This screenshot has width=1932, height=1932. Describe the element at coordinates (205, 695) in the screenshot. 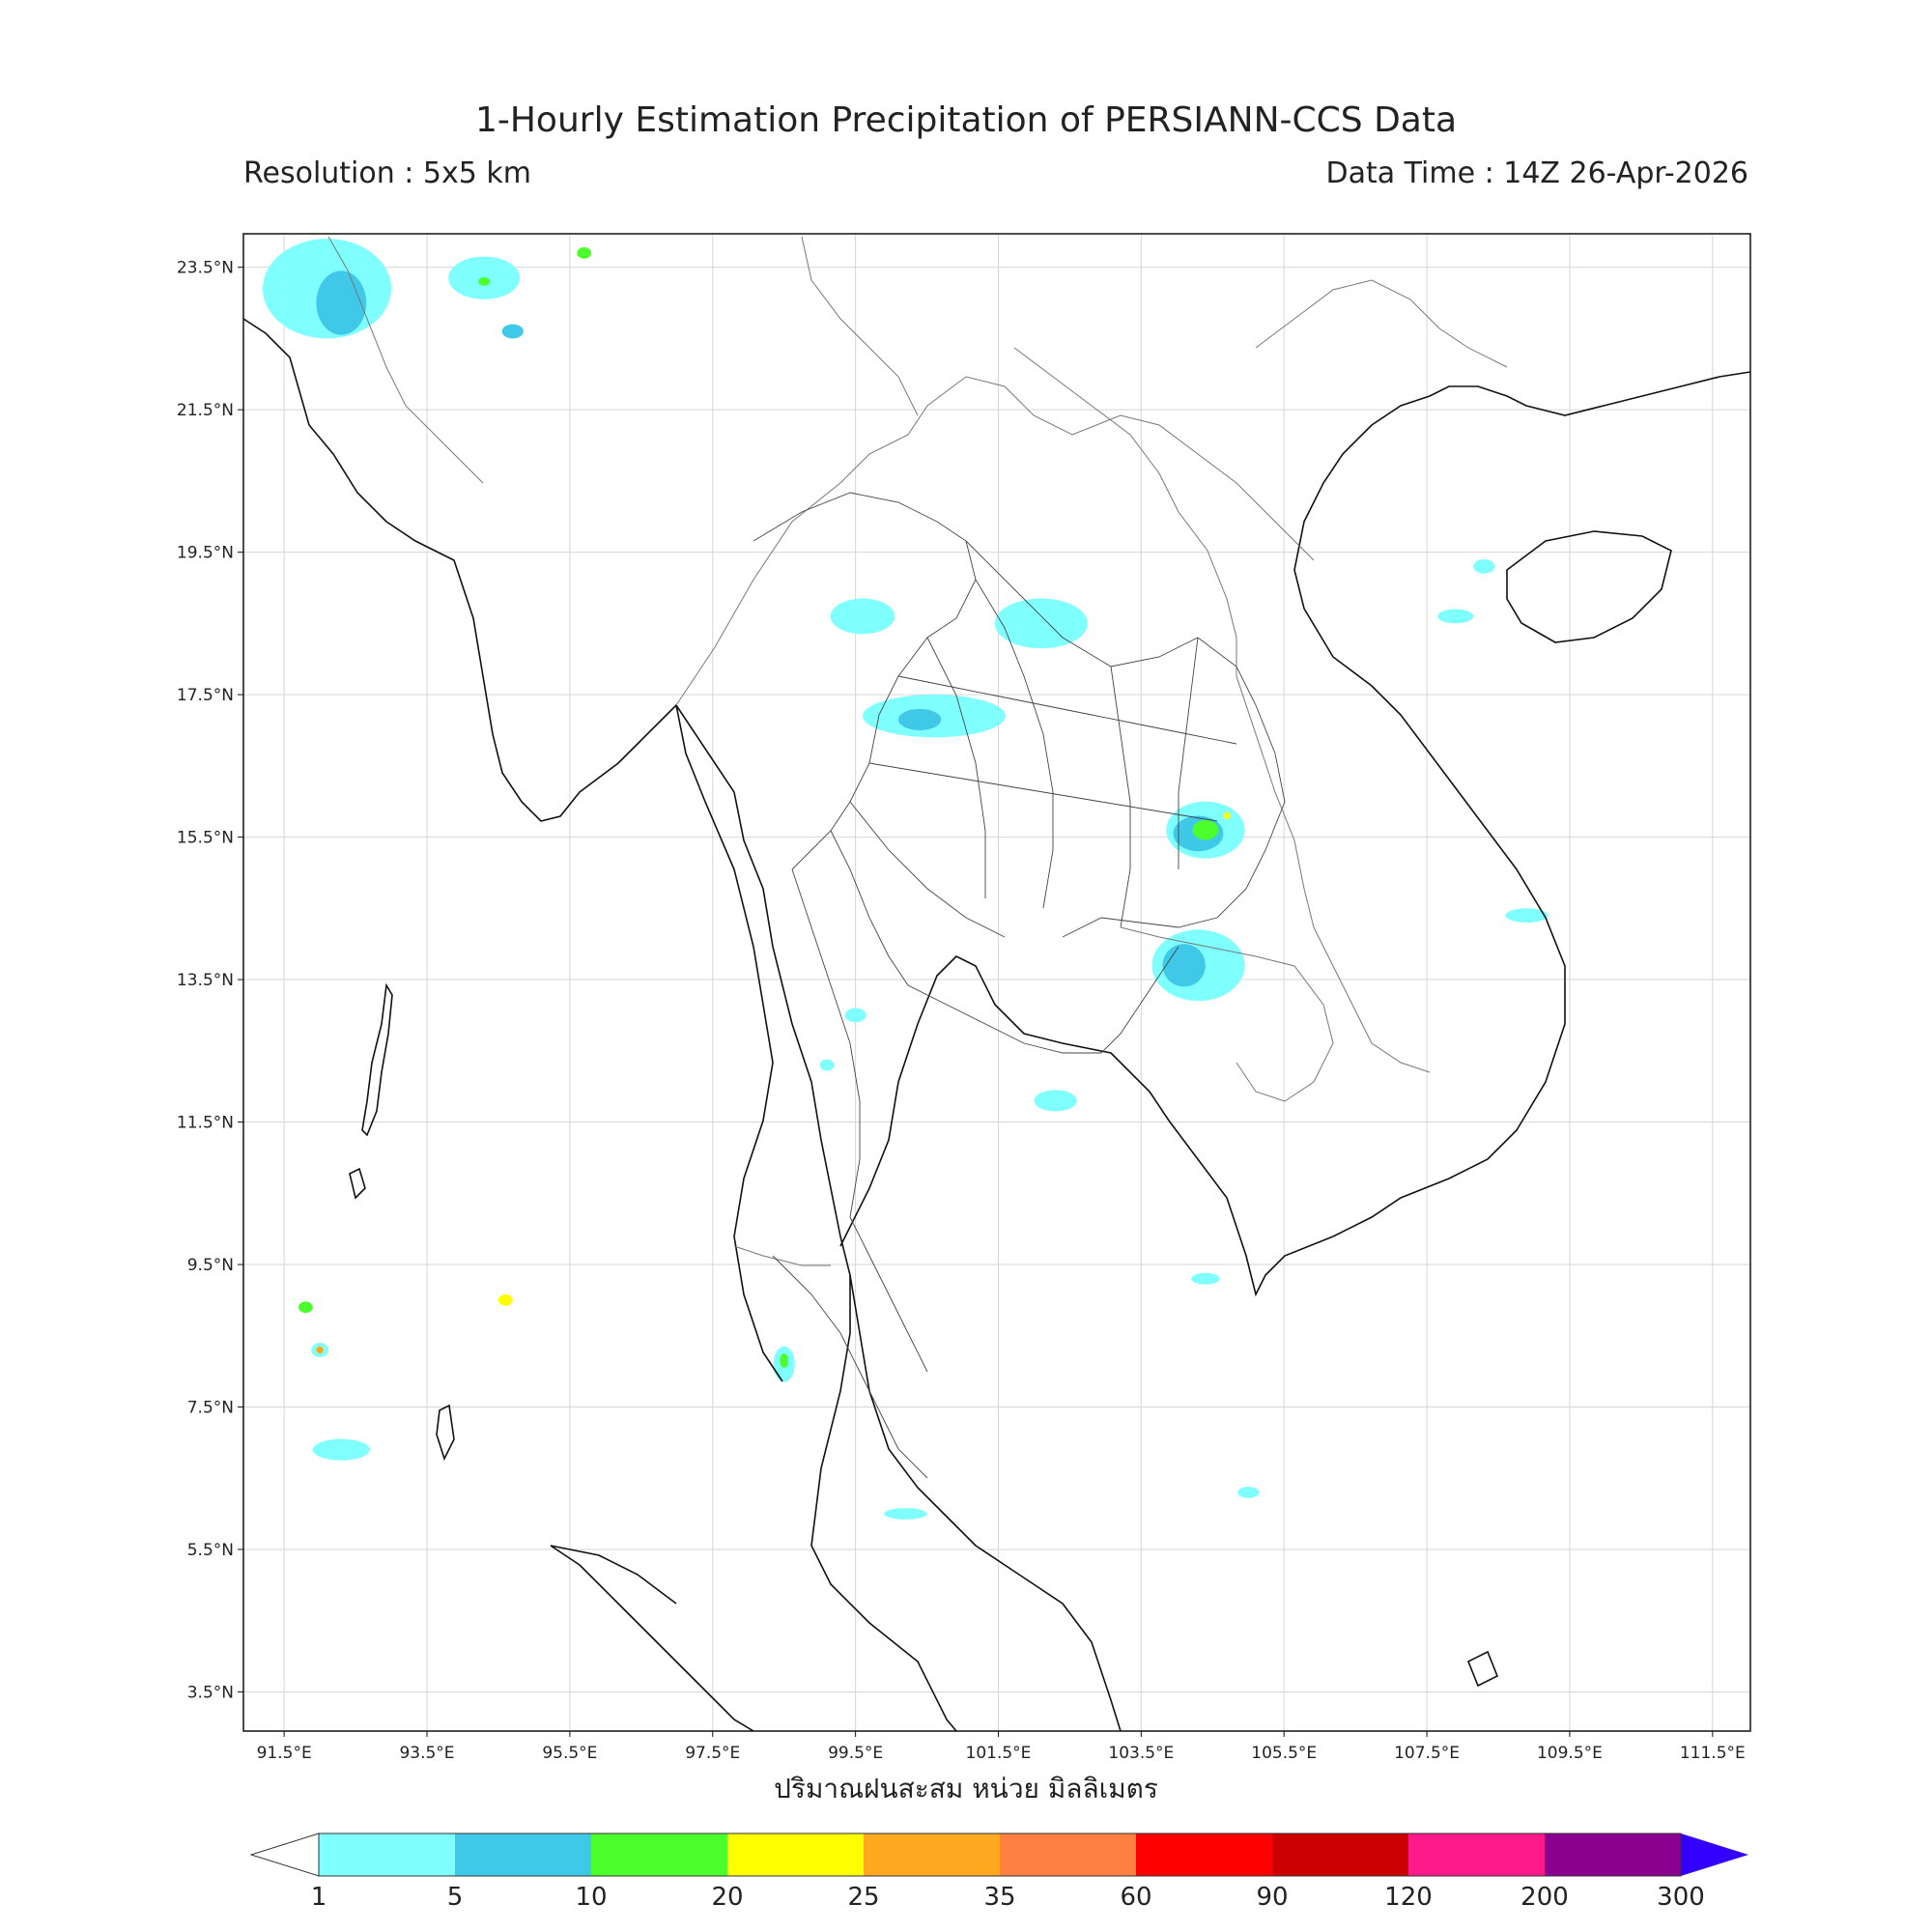

I see `lat-tick-label: 17.5°N` at that location.